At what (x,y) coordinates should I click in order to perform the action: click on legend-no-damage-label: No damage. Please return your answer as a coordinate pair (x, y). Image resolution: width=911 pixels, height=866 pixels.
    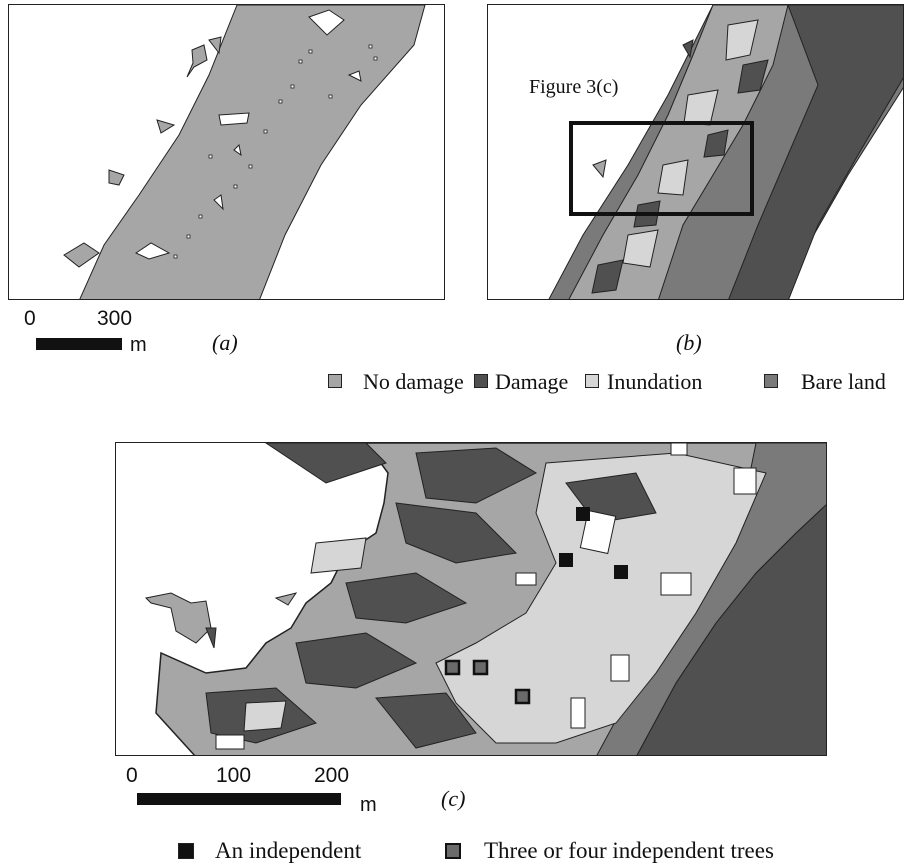
    Looking at the image, I should click on (413, 381).